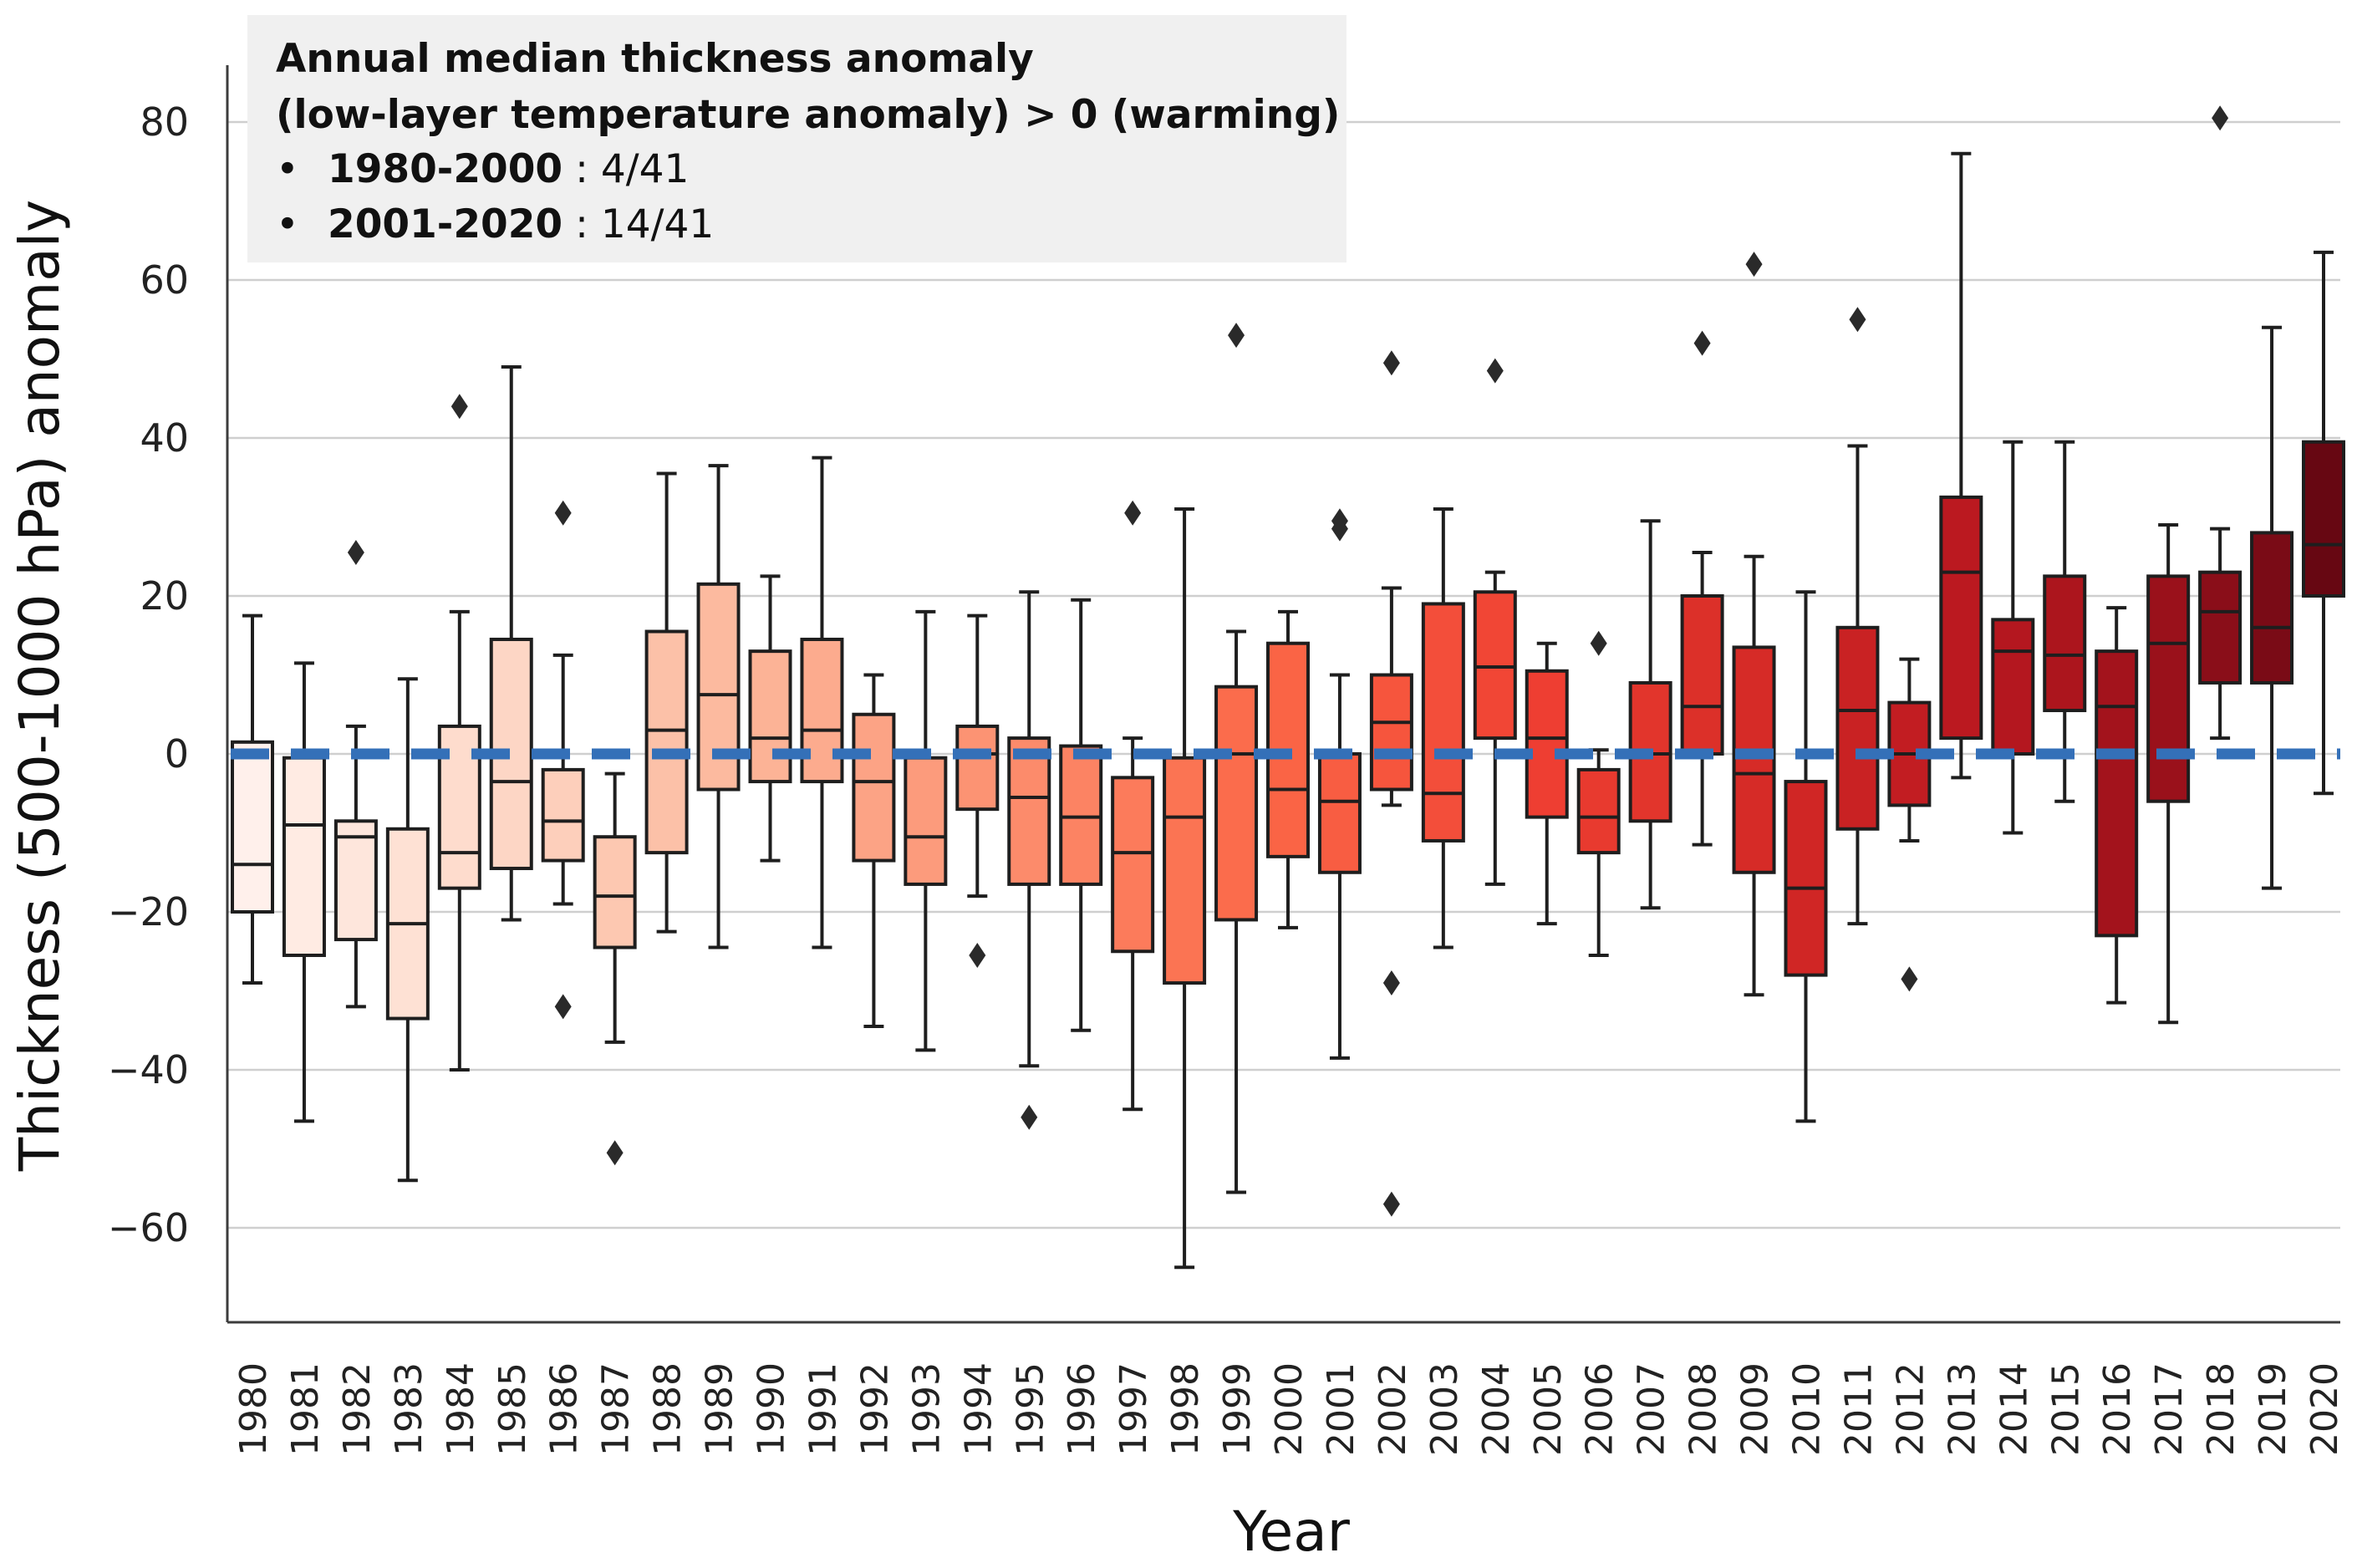 The height and width of the screenshot is (1568, 2357). I want to click on box-2011, so click(1857, 616).